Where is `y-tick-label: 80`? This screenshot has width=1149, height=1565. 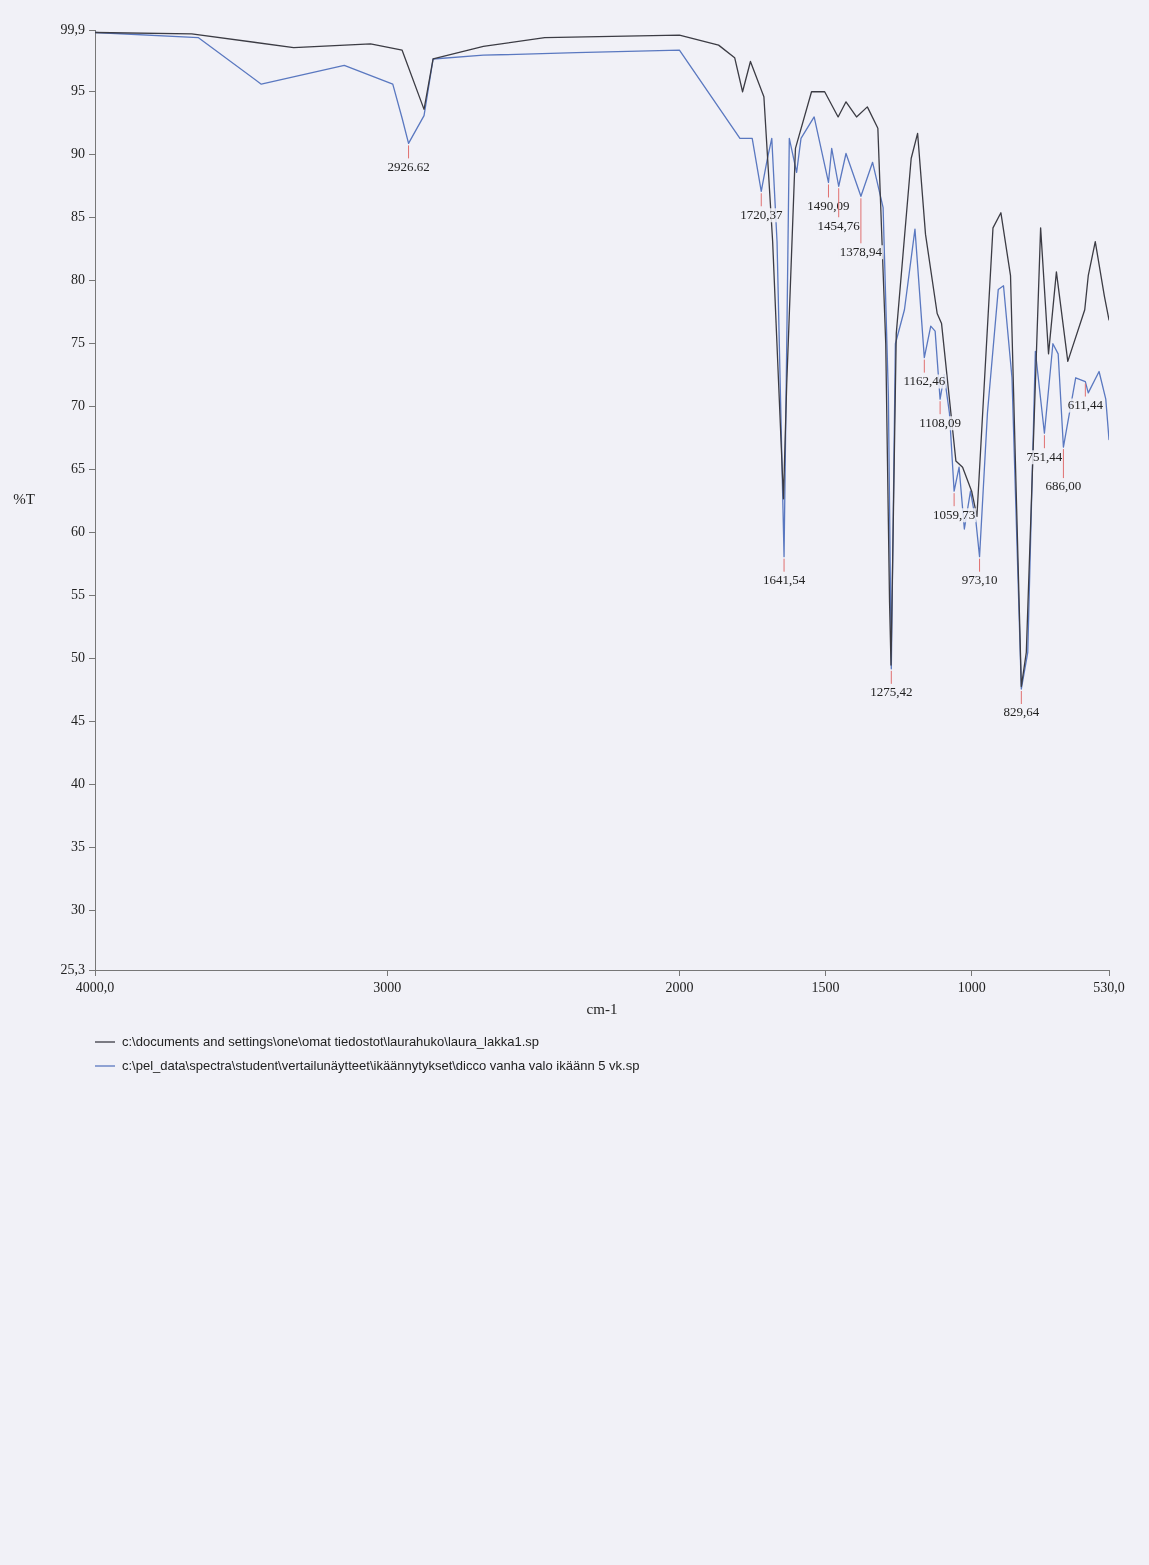 y-tick-label: 80 is located at coordinates (78, 280).